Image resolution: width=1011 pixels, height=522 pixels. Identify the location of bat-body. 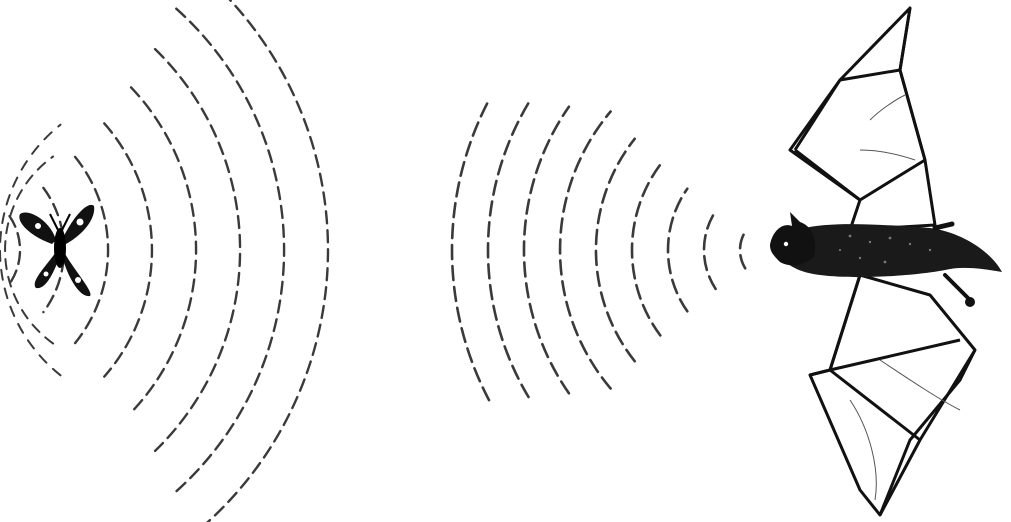
(888, 251).